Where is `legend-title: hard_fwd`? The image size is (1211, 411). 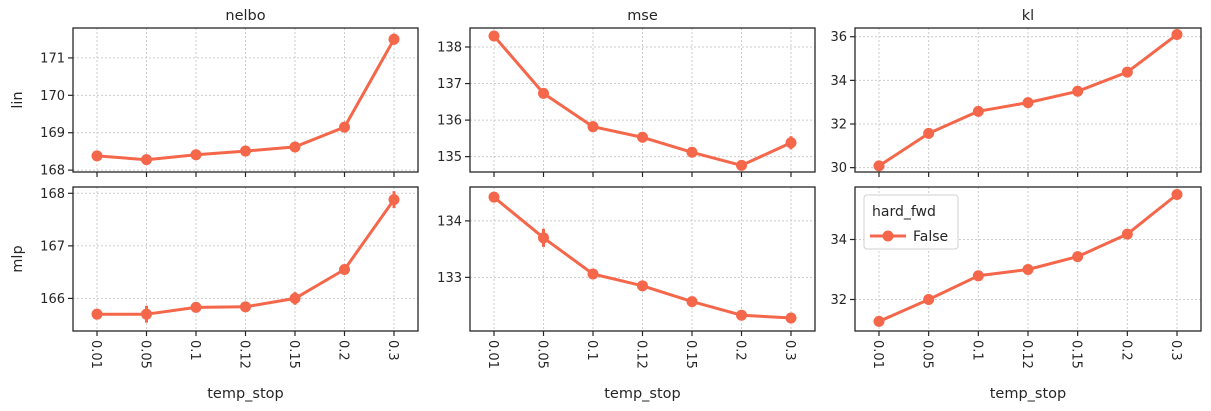 legend-title: hard_fwd is located at coordinates (904, 212).